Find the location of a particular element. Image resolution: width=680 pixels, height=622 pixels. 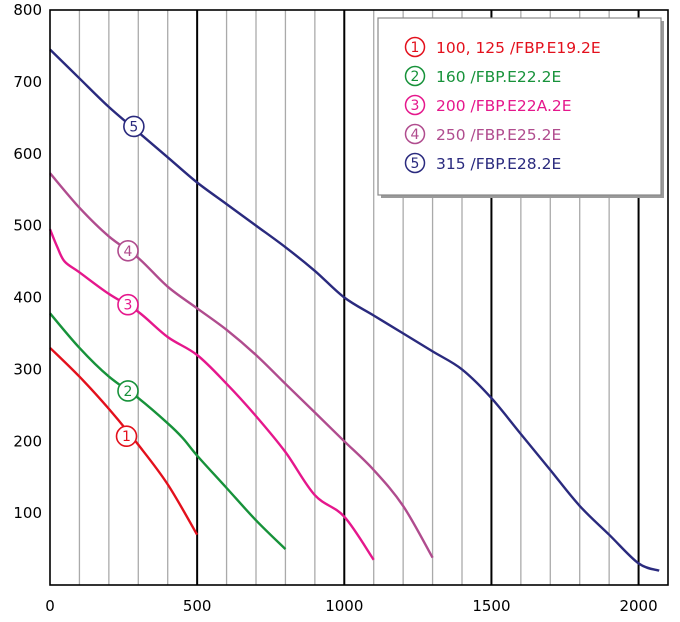

marker-number: 3 is located at coordinates (128, 306).